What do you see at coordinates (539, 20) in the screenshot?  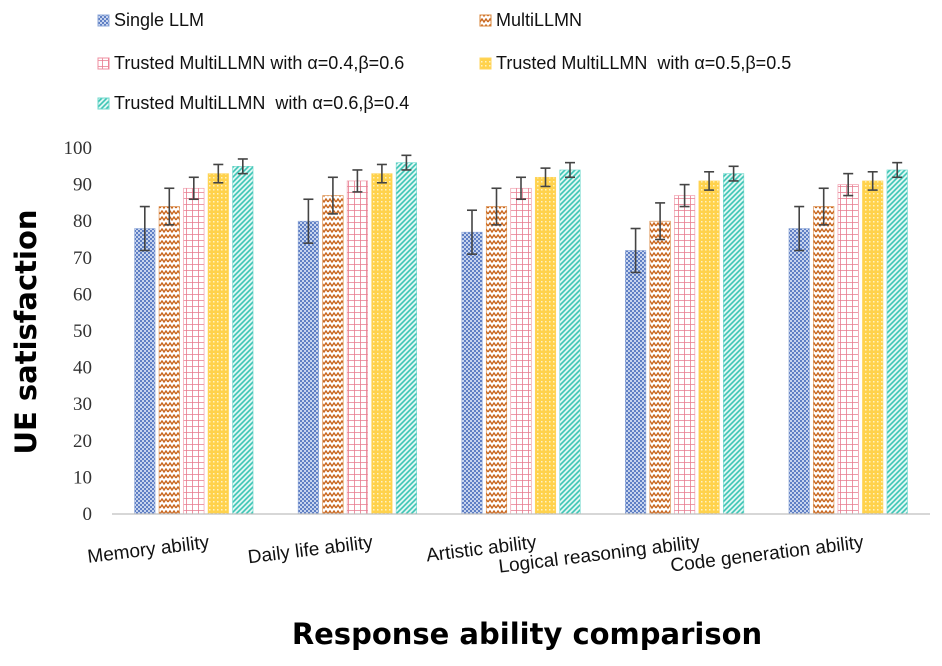 I see `legend-label: MultiLLMN` at bounding box center [539, 20].